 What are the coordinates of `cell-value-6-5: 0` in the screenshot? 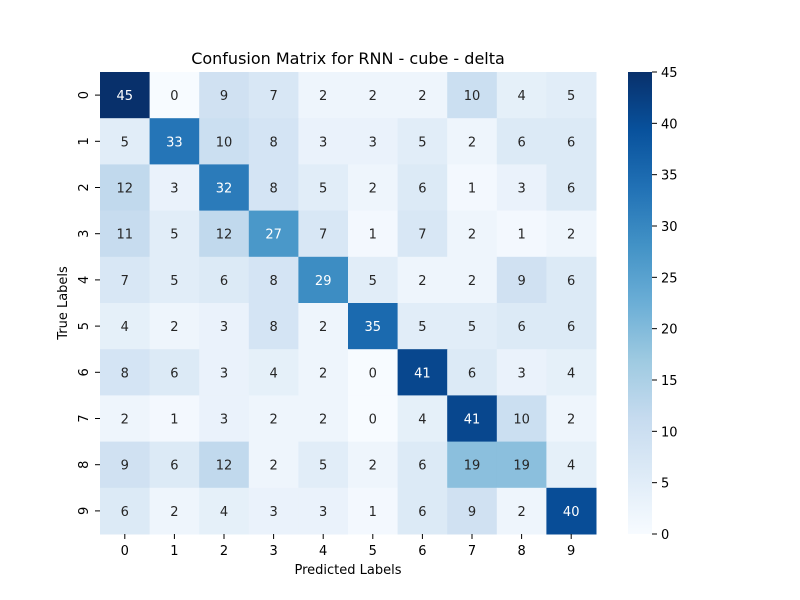 It's located at (373, 373).